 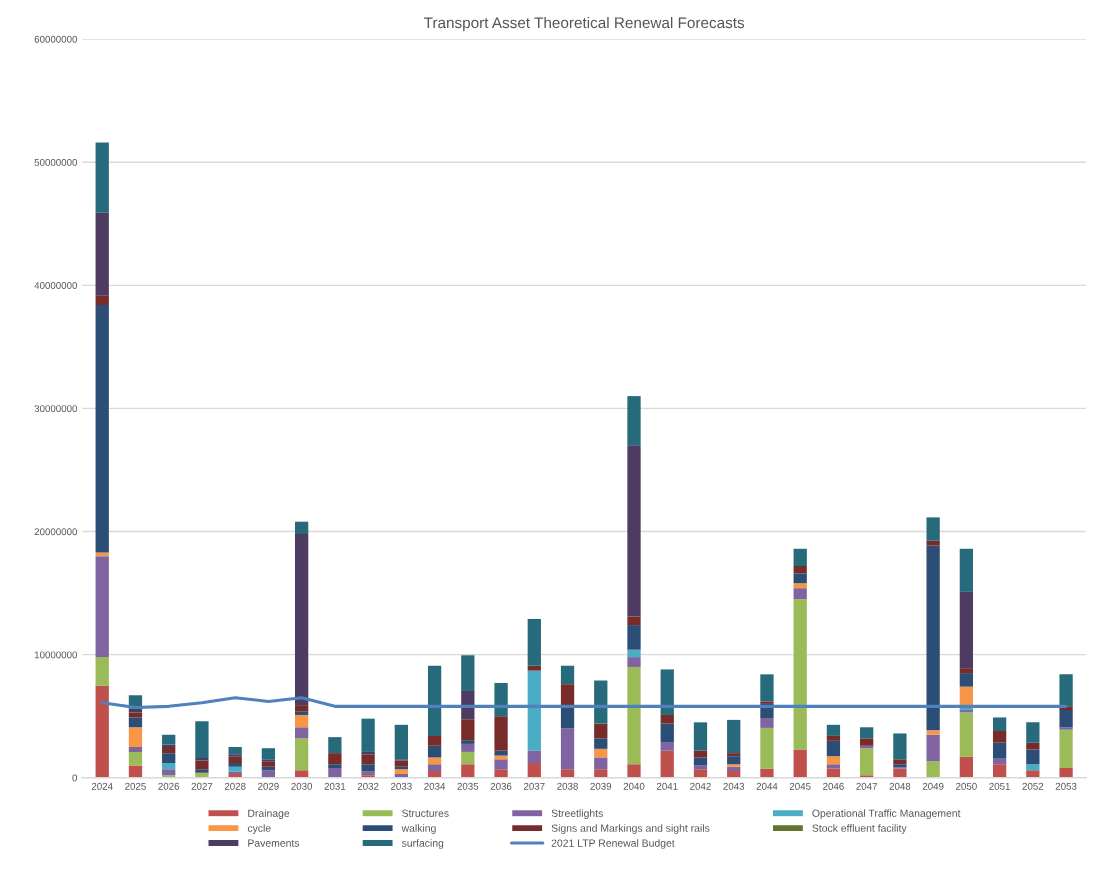 I want to click on x-tick-label: 2032, so click(x=368, y=786).